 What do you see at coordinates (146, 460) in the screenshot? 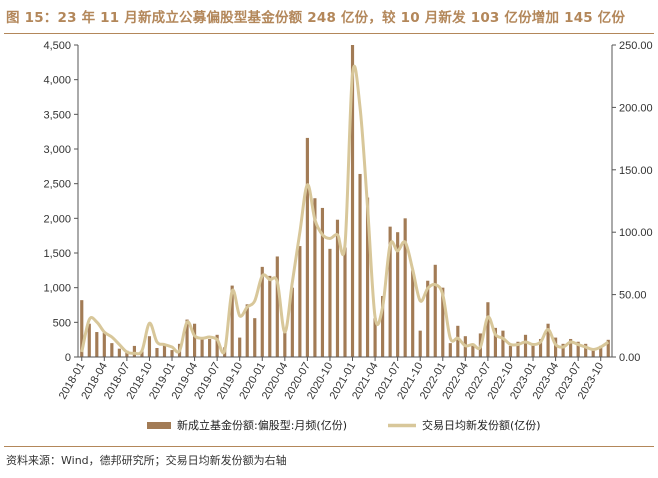
I see `source-note: 资料来源：Wind，德邦研究所；交易日均新发份额为右轴` at bounding box center [146, 460].